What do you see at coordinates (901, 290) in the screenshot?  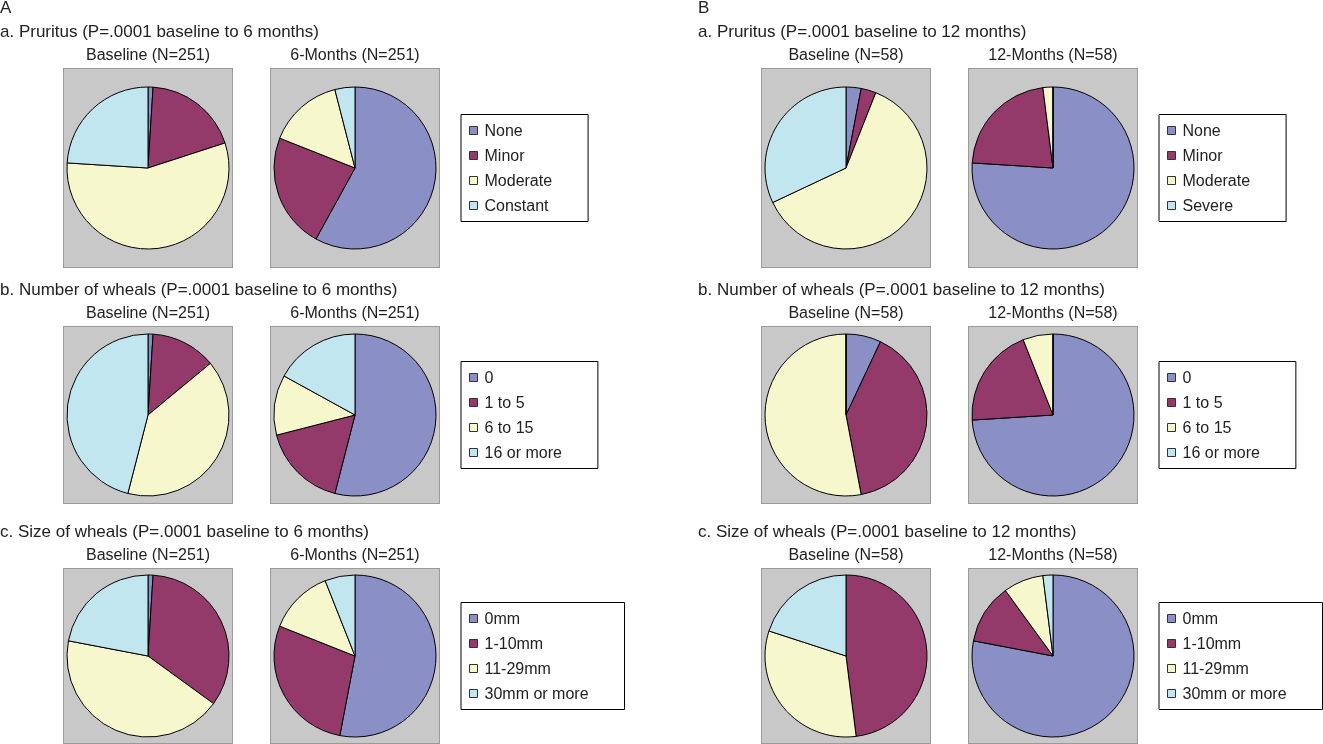 I see `text: b. Number of wheals (P=.0001 baseline to 12 months)` at bounding box center [901, 290].